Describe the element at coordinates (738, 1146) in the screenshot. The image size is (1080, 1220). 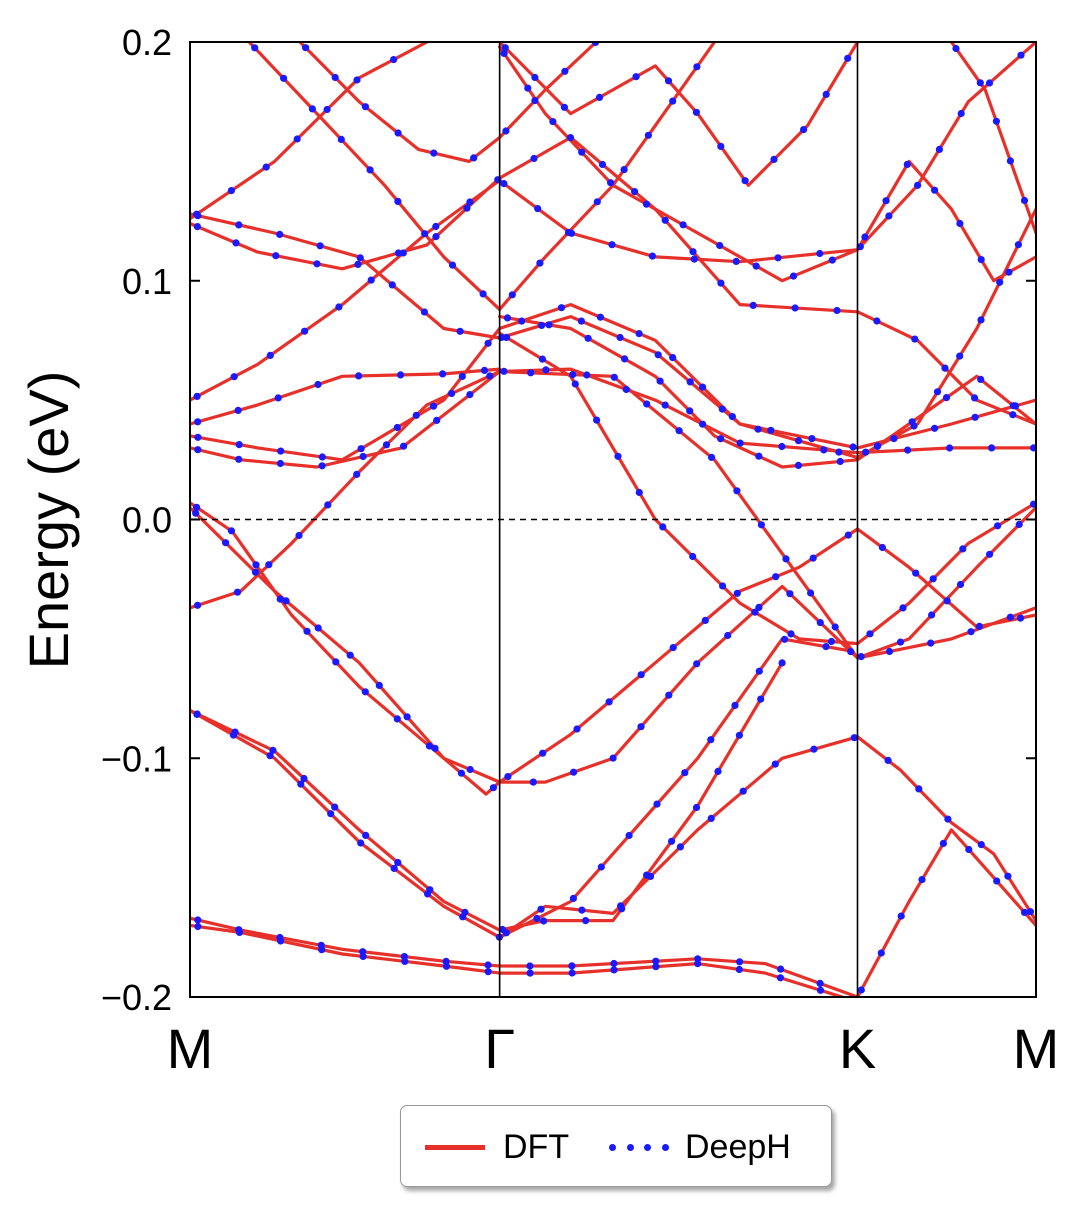
I see `legend-label-deeph: DeepH` at that location.